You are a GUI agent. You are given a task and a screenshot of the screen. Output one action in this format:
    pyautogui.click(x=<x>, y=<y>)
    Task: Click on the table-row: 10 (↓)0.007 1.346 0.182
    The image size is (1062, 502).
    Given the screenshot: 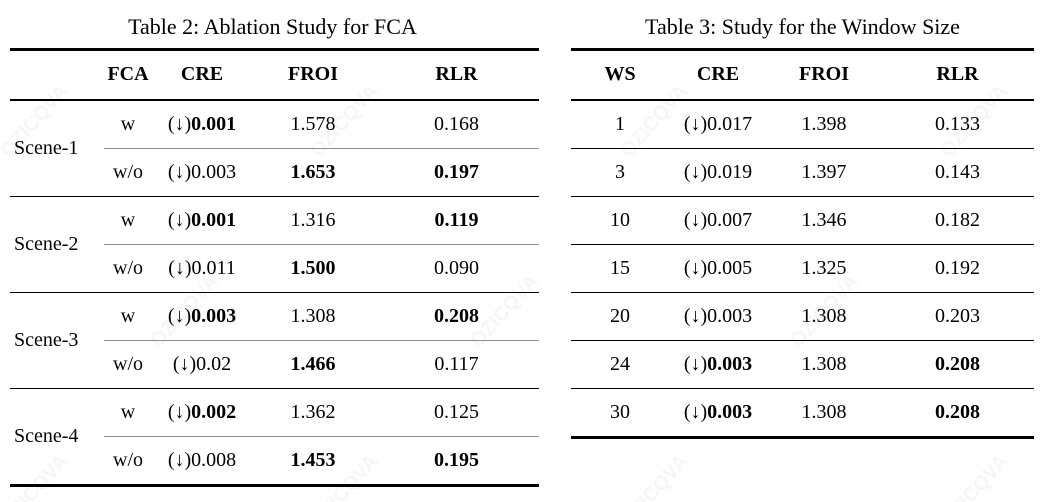 What is the action you would take?
    pyautogui.click(x=802, y=220)
    